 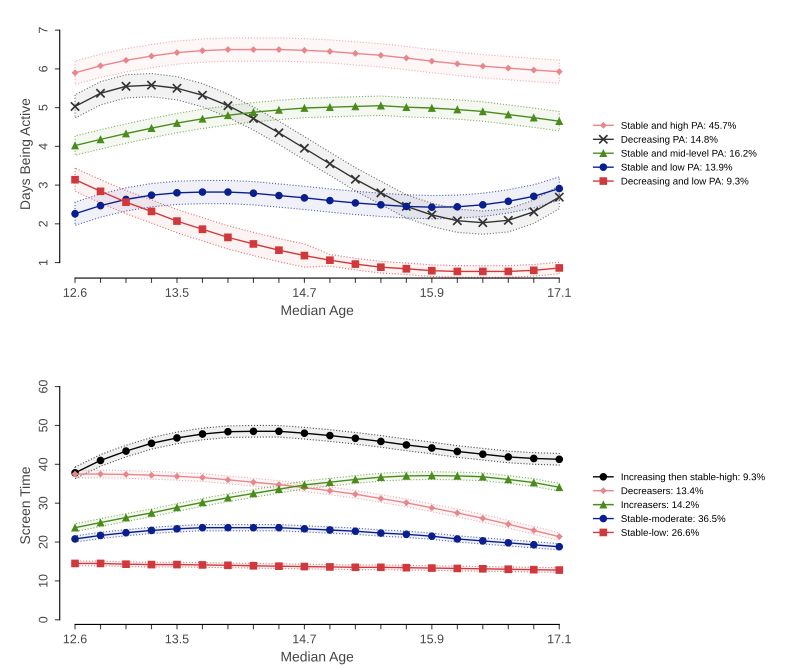 I want to click on y-tick-label: 4, so click(x=43, y=146).